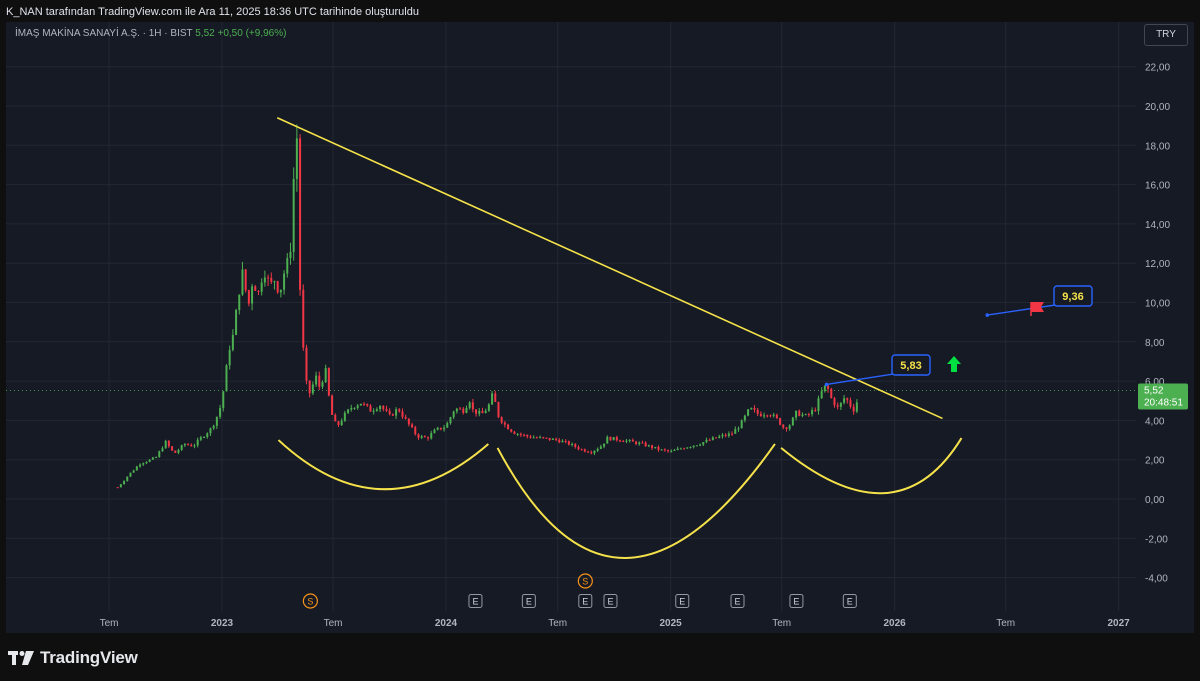 This screenshot has width=1200, height=681. What do you see at coordinates (849, 601) in the screenshot?
I see `earnings-event-marker: E` at bounding box center [849, 601].